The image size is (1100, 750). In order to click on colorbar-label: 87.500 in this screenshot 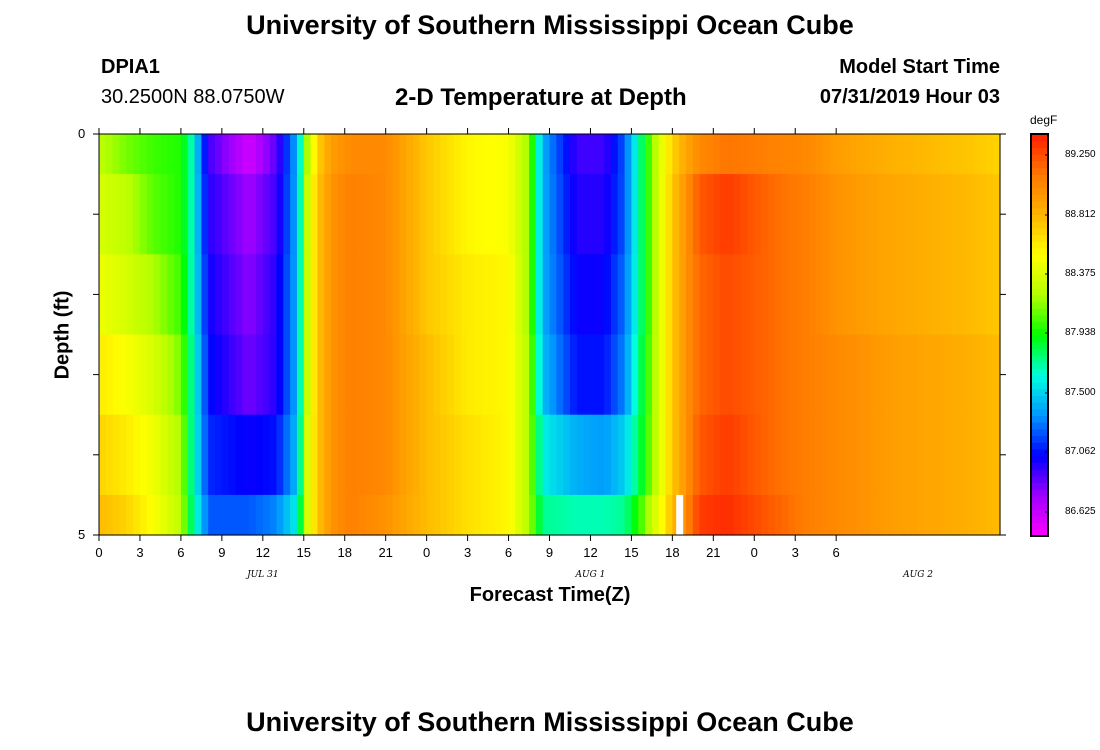, I will do `click(1080, 392)`.